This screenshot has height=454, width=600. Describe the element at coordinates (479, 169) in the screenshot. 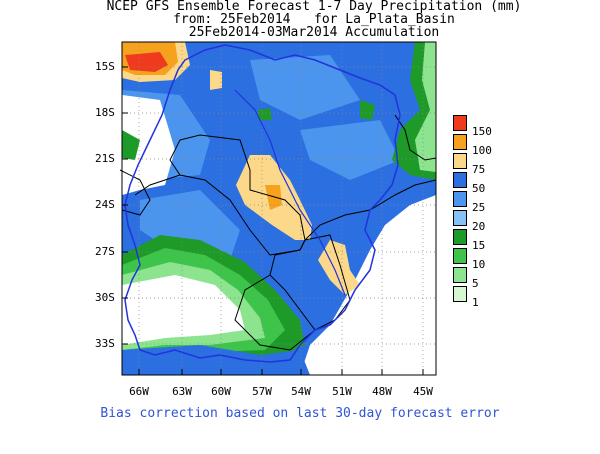

I see `legend-label-75: 75` at that location.